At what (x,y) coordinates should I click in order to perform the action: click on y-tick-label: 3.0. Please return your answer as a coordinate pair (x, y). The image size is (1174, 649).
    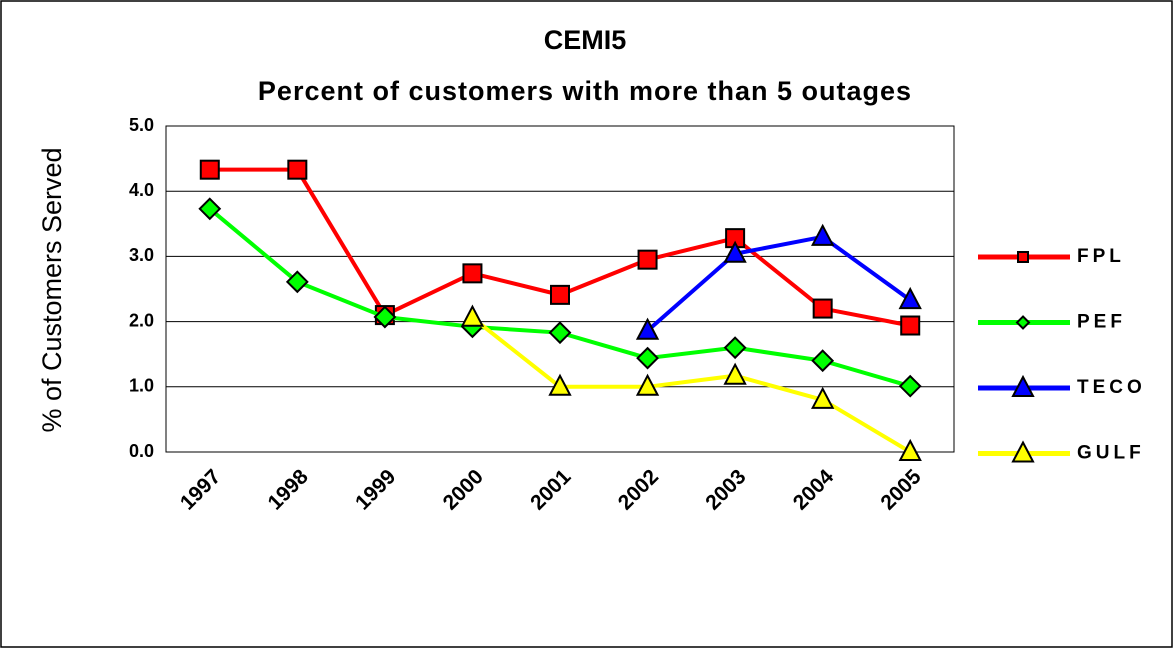
    Looking at the image, I should click on (141, 255).